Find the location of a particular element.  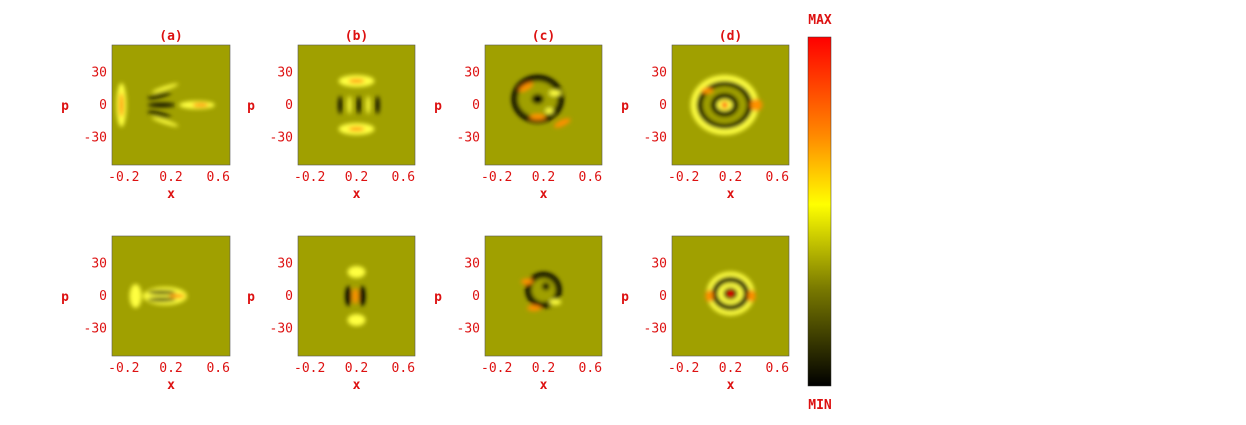

panel-title: (c) is located at coordinates (543, 36).